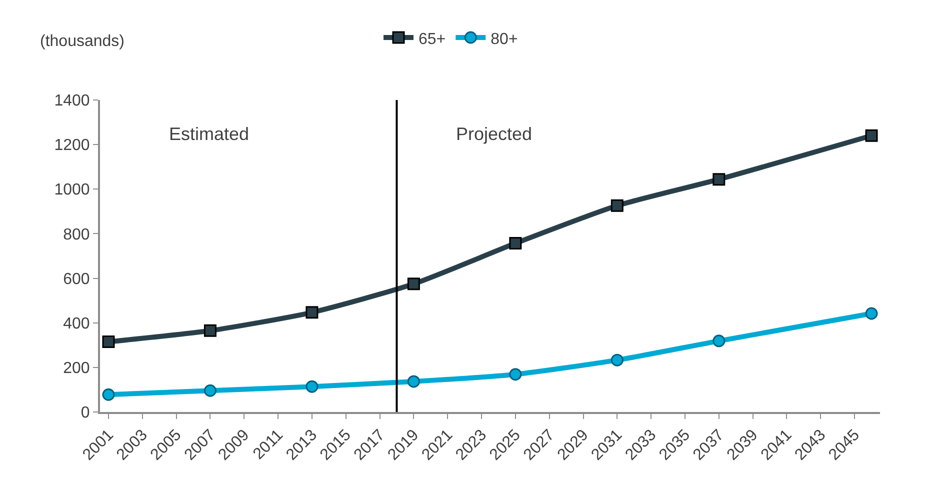 The height and width of the screenshot is (502, 945). I want to click on y-axis-title: (thousands), so click(82, 41).